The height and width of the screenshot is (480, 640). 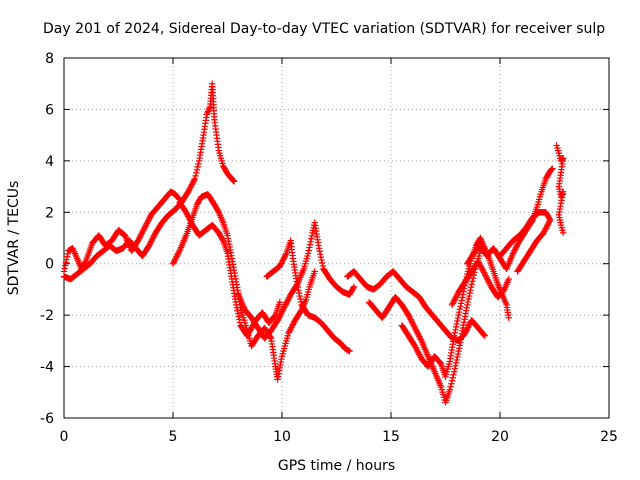 What do you see at coordinates (500, 437) in the screenshot?
I see `x-tick-label: 20` at bounding box center [500, 437].